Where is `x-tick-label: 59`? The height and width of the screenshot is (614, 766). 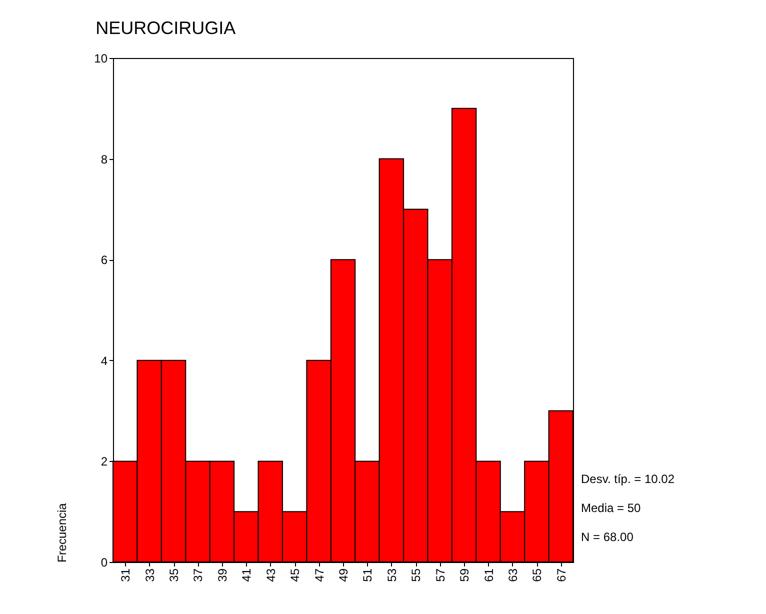 x-tick-label: 59 is located at coordinates (465, 575).